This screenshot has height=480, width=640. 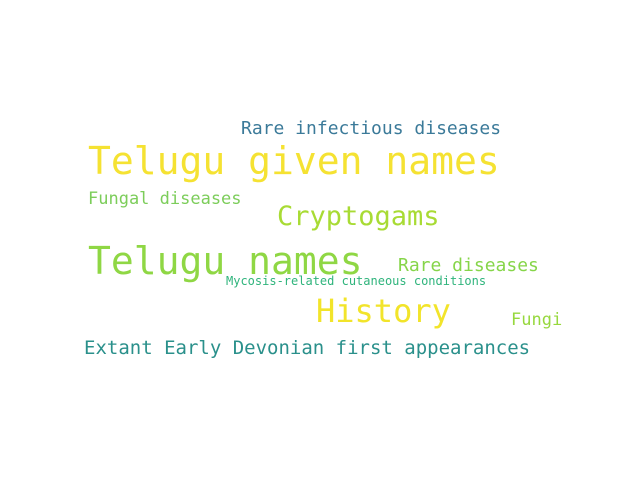 What do you see at coordinates (294, 161) in the screenshot?
I see `word-telugu-given-names: Telugu given names` at bounding box center [294, 161].